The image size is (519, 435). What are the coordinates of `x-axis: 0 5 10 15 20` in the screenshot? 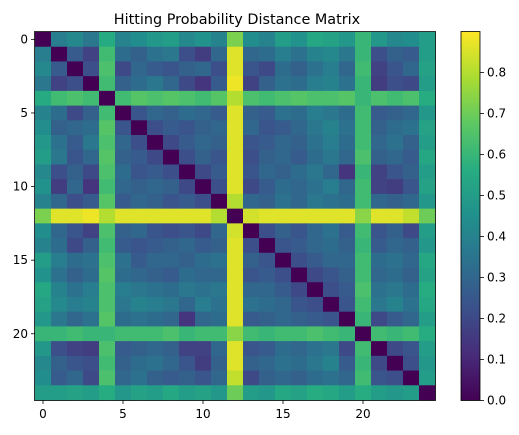 It's located at (205, 410).